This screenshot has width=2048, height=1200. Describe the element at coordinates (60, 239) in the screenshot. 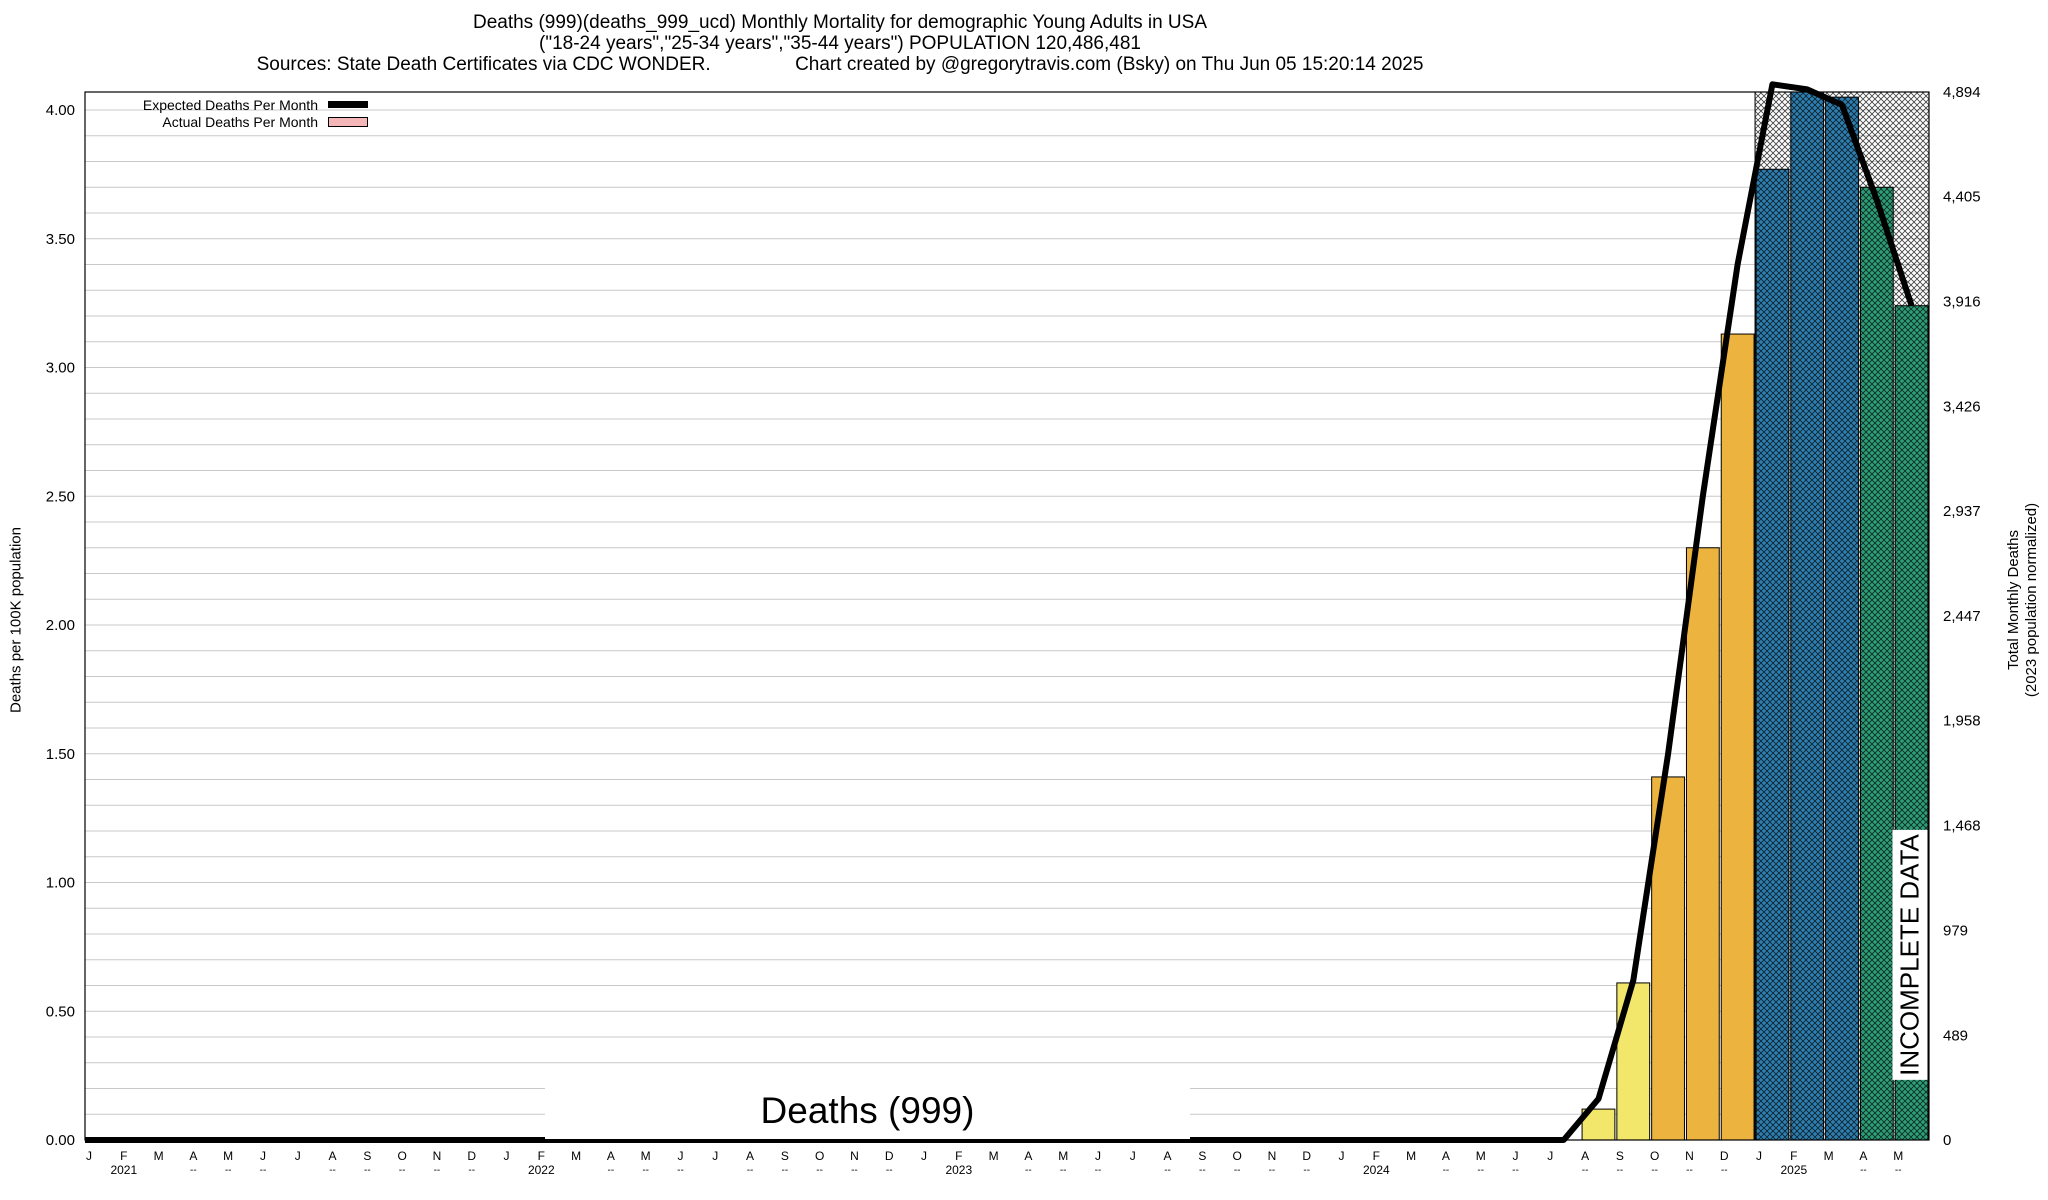

I see `y-tick-label: 3.50` at that location.